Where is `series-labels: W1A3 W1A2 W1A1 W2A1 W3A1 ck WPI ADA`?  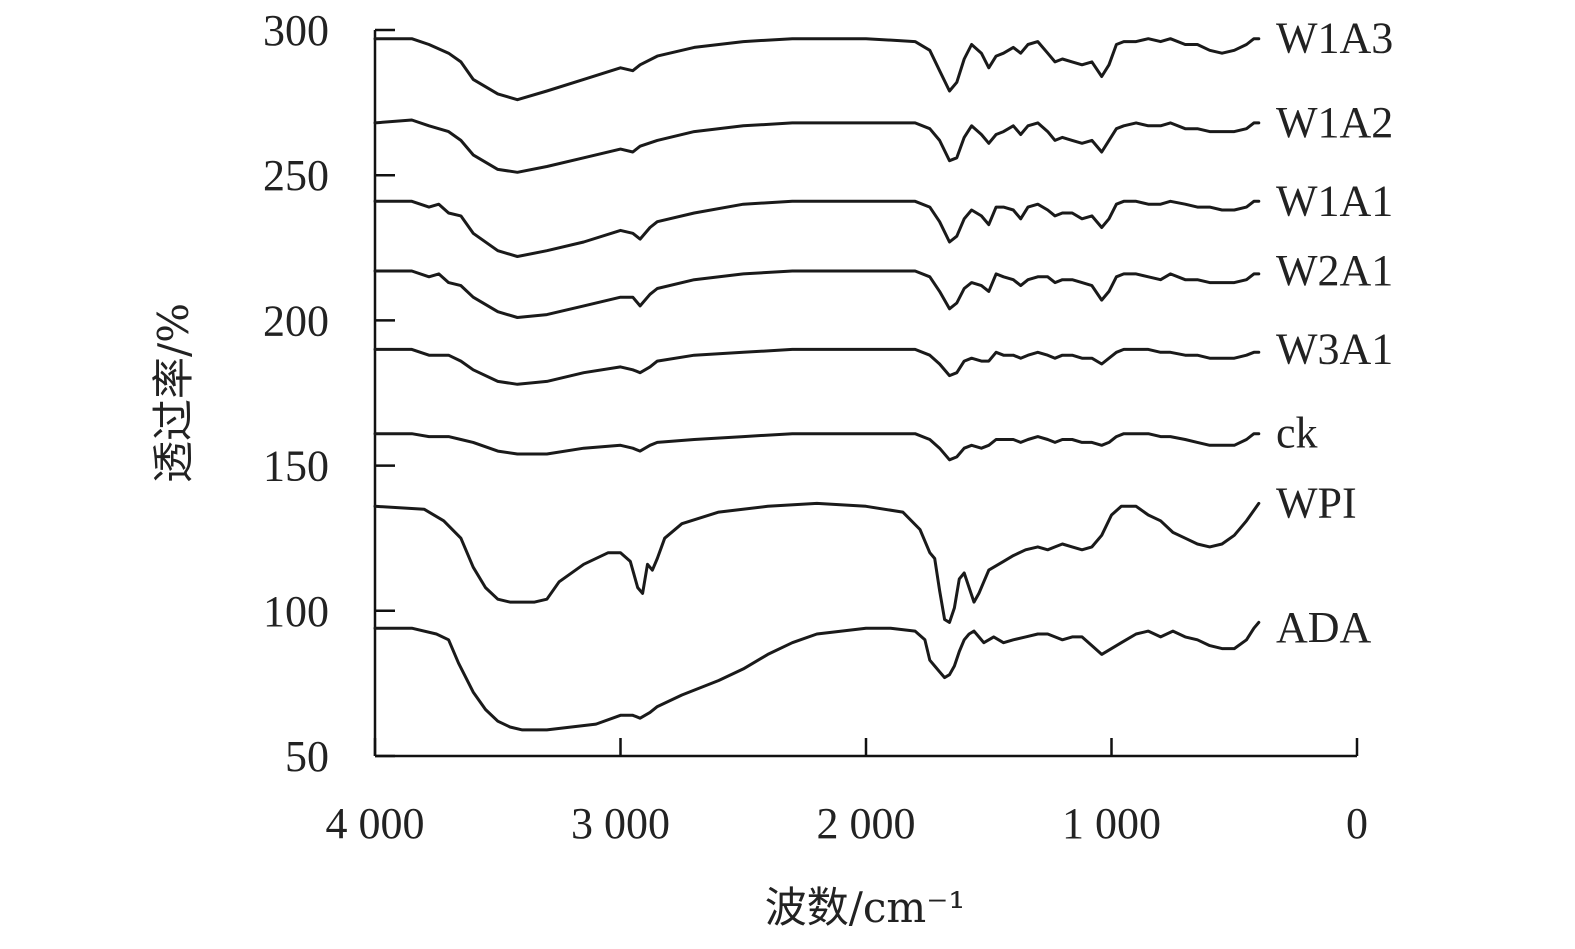 series-labels: W1A3 W1A2 W1A1 W2A1 W3A1 ck WPI ADA is located at coordinates (1334, 333).